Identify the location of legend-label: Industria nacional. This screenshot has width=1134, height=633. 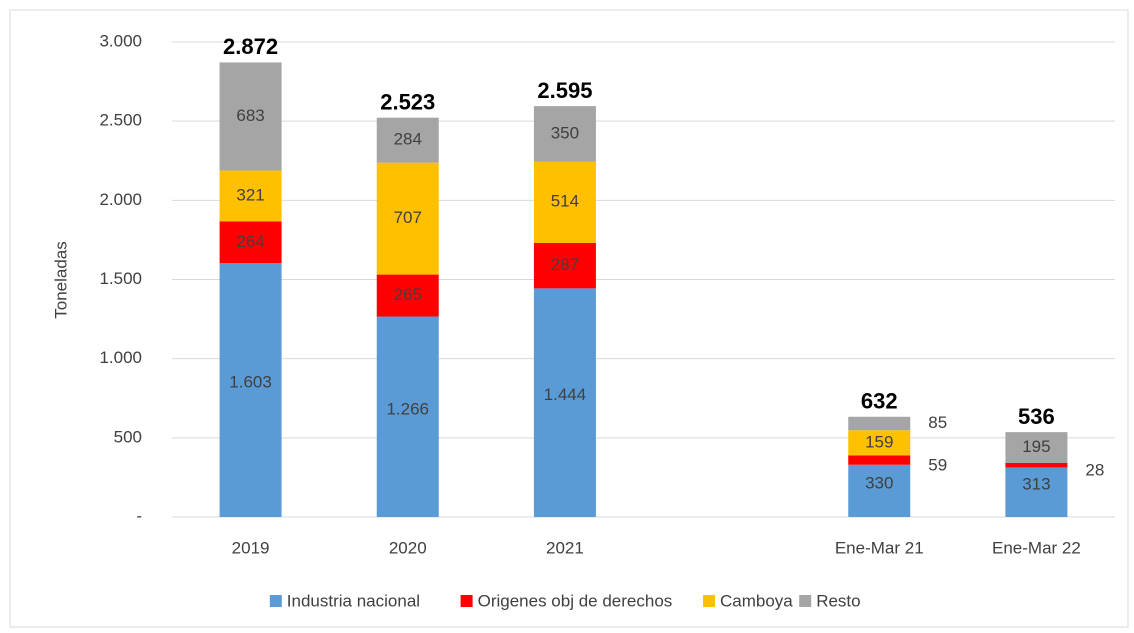
(353, 600).